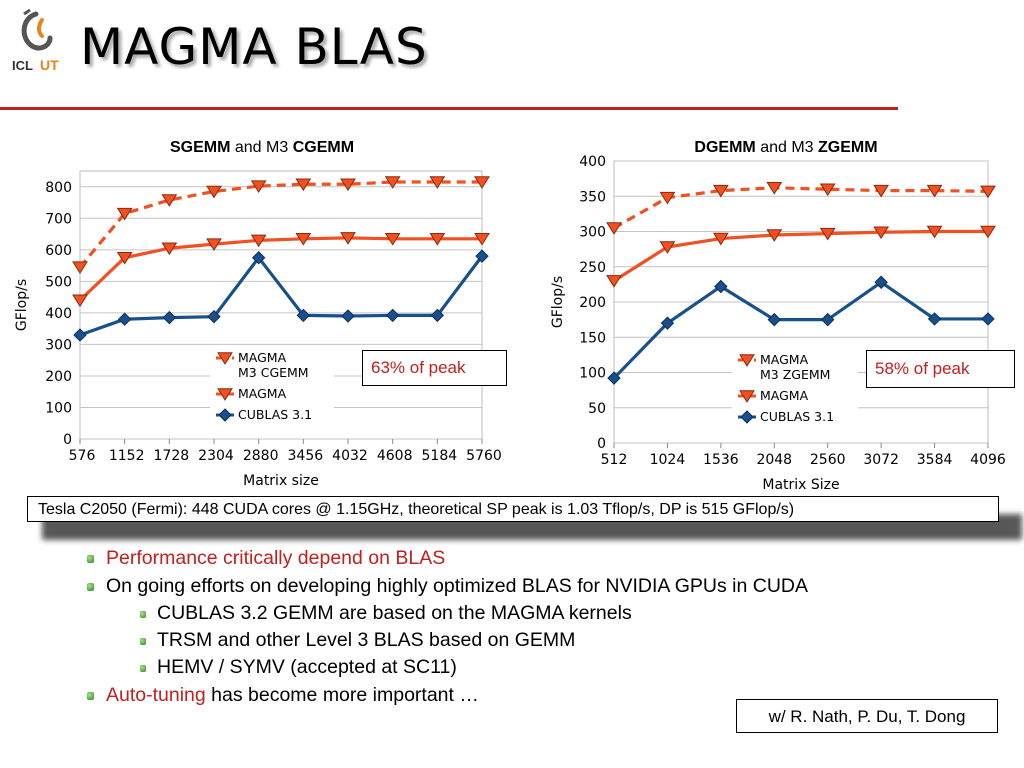  What do you see at coordinates (251, 393) in the screenshot?
I see `legend-item: MAGMA` at bounding box center [251, 393].